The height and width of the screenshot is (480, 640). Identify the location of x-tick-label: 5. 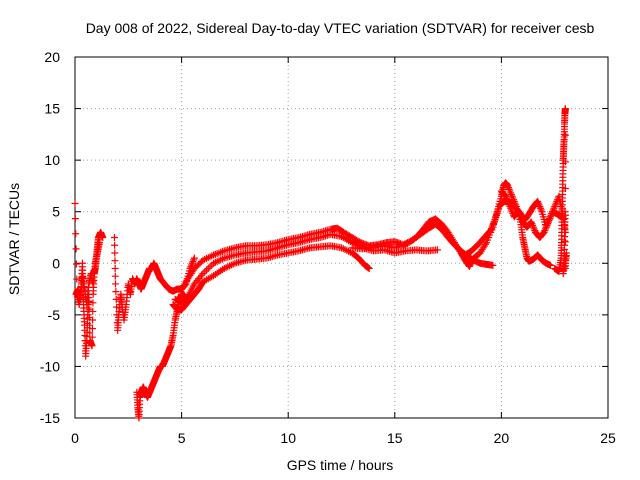
(182, 438).